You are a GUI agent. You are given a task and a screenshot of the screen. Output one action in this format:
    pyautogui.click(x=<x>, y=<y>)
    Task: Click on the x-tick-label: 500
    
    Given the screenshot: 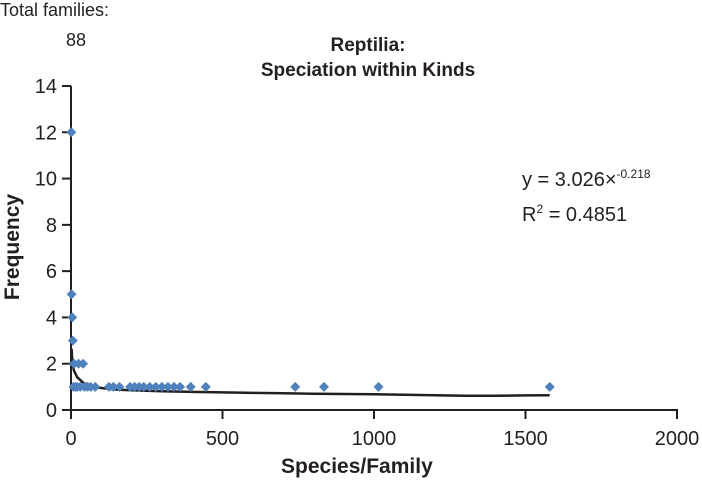 What is the action you would take?
    pyautogui.click(x=222, y=439)
    